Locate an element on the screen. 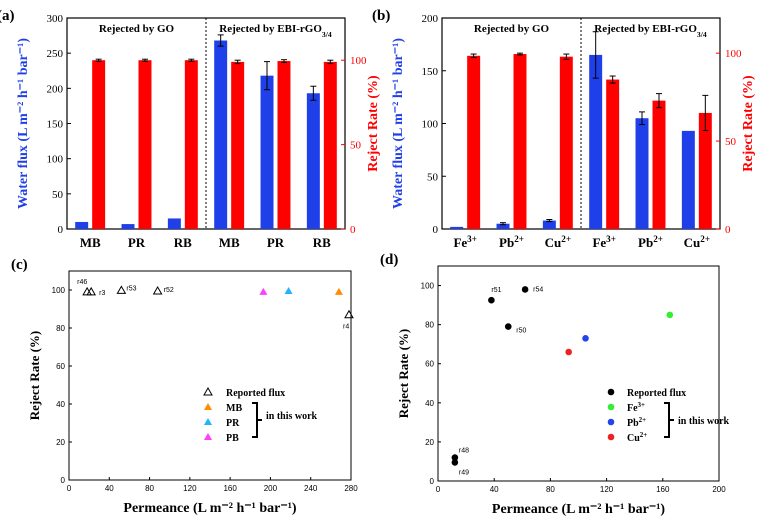 The height and width of the screenshot is (531, 766). panel-label: (b) is located at coordinates (381, 16).